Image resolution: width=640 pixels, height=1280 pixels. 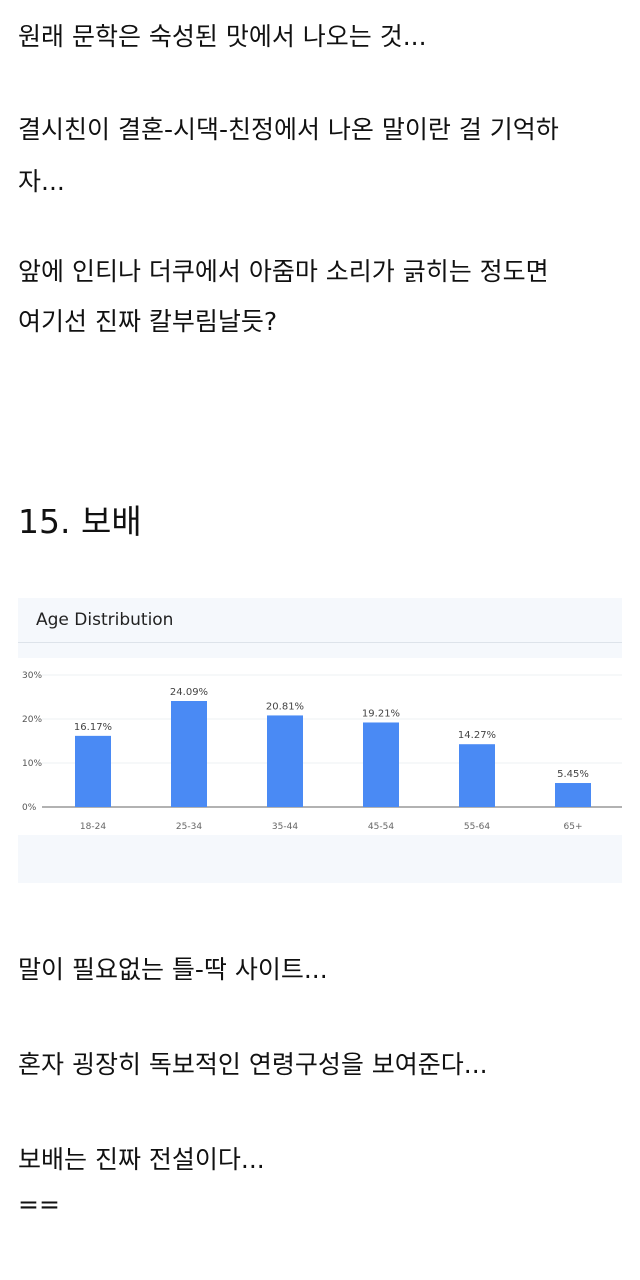 I want to click on y-tick-label: 0%, so click(x=29, y=808).